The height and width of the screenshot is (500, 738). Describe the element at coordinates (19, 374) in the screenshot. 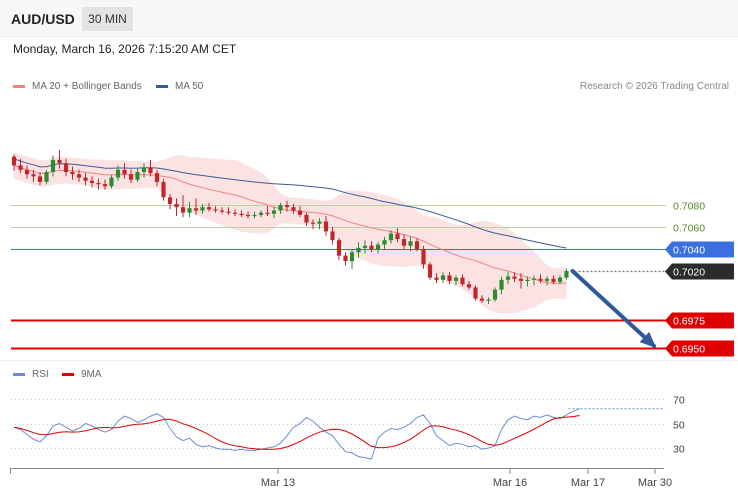

I see `rsi-swatch` at that location.